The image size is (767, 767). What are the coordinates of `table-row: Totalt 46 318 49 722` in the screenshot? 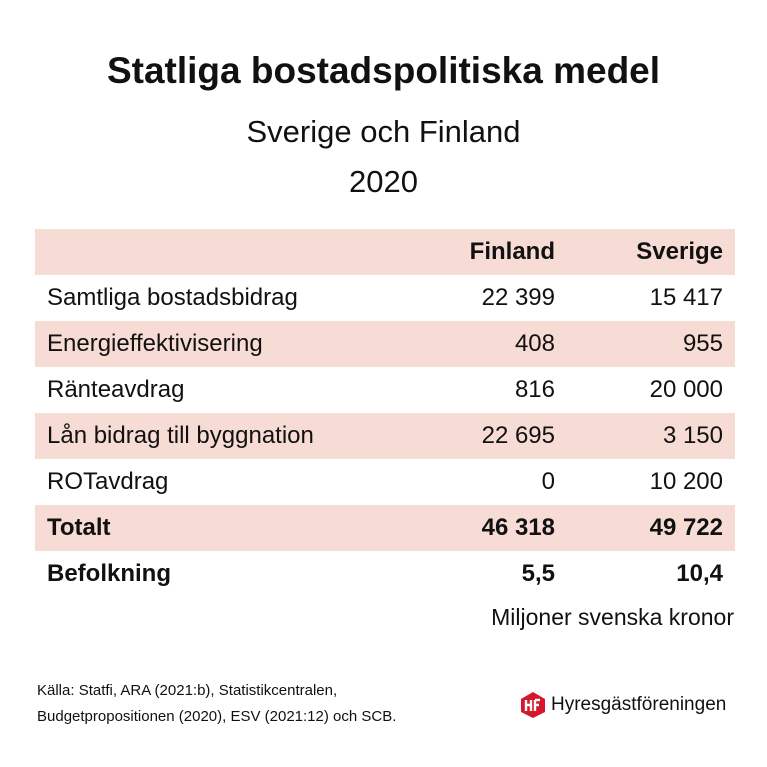 It's located at (385, 528).